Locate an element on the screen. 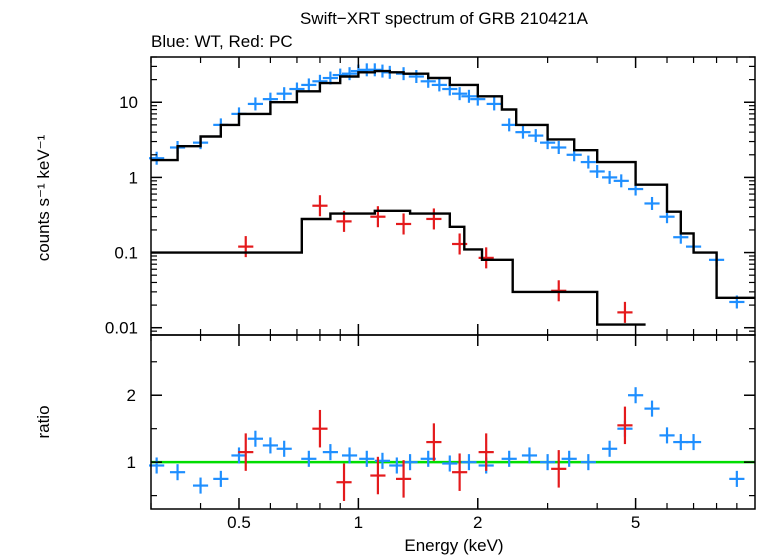 This screenshot has width=758, height=556. y-axis-label: counts s⁻¹ keV⁻¹ is located at coordinates (43, 197).